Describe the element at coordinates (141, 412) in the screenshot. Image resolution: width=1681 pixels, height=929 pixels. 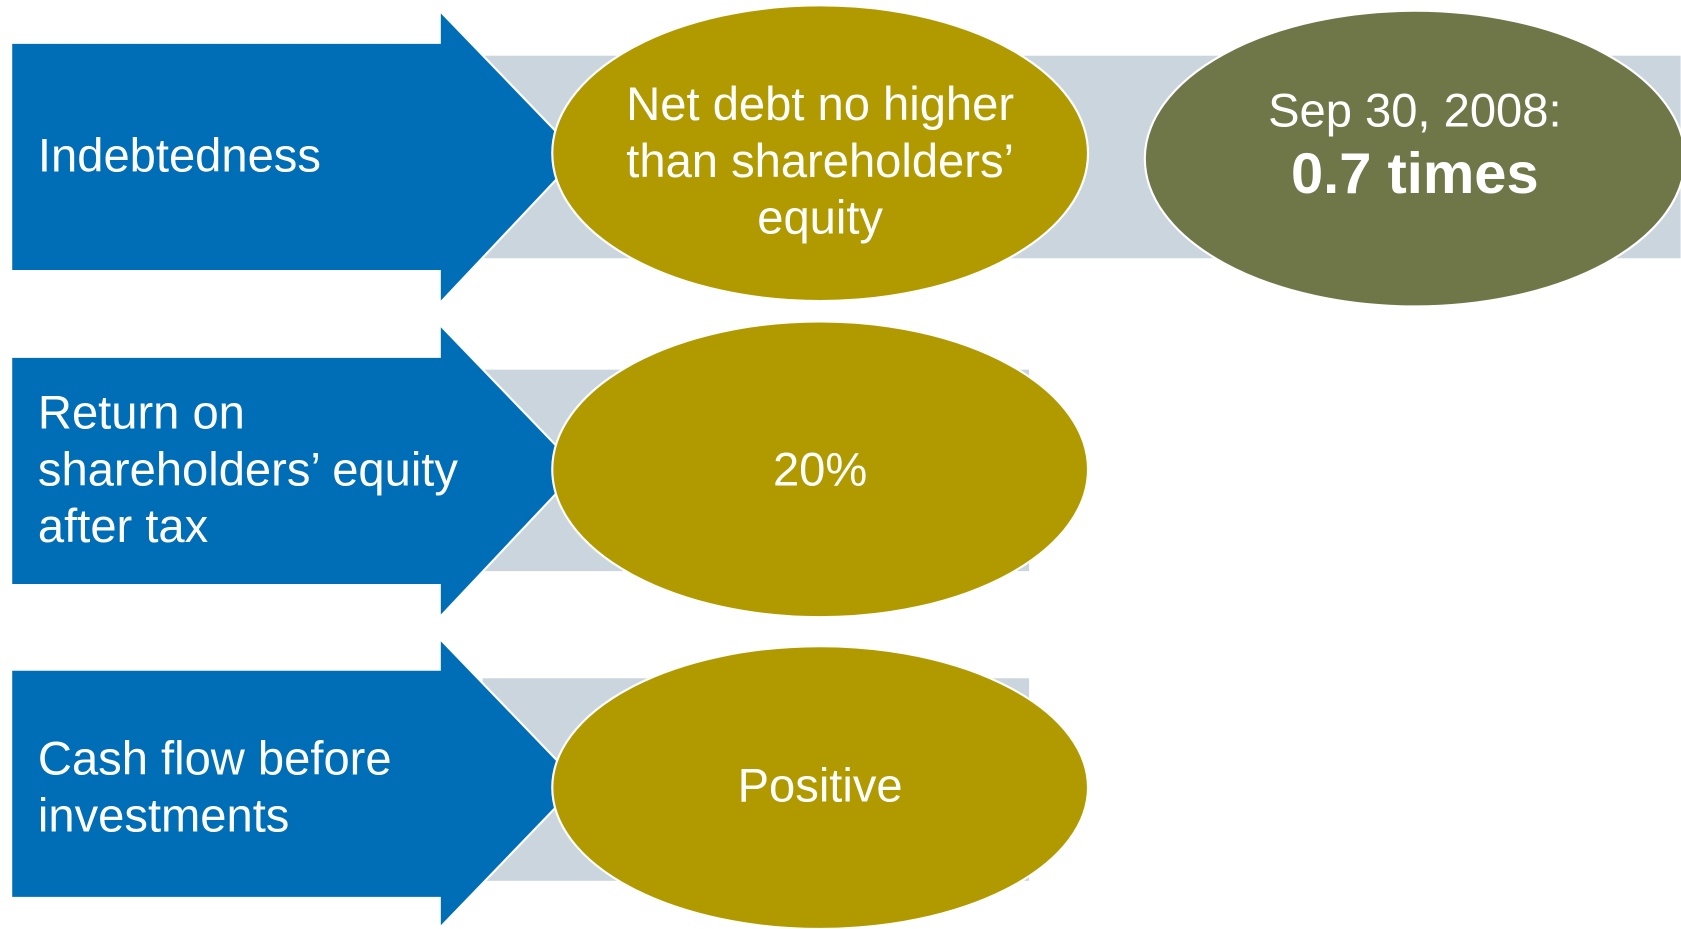
I see `row-label: Return on` at that location.